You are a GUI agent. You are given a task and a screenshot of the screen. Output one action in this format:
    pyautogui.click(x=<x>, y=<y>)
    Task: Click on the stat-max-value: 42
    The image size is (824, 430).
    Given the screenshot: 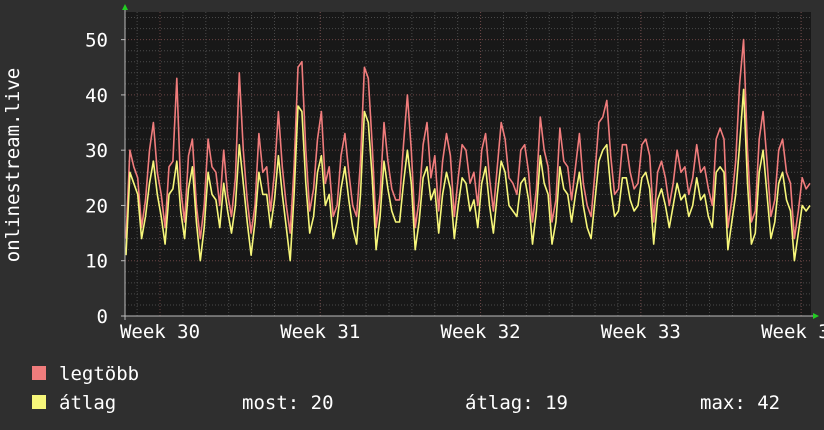 What is the action you would take?
    pyautogui.click(x=769, y=403)
    